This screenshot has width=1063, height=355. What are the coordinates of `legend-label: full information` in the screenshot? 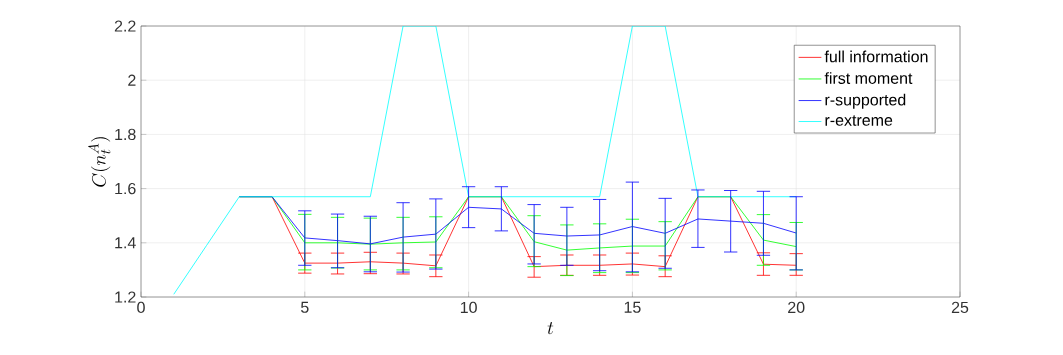 It's located at (876, 56).